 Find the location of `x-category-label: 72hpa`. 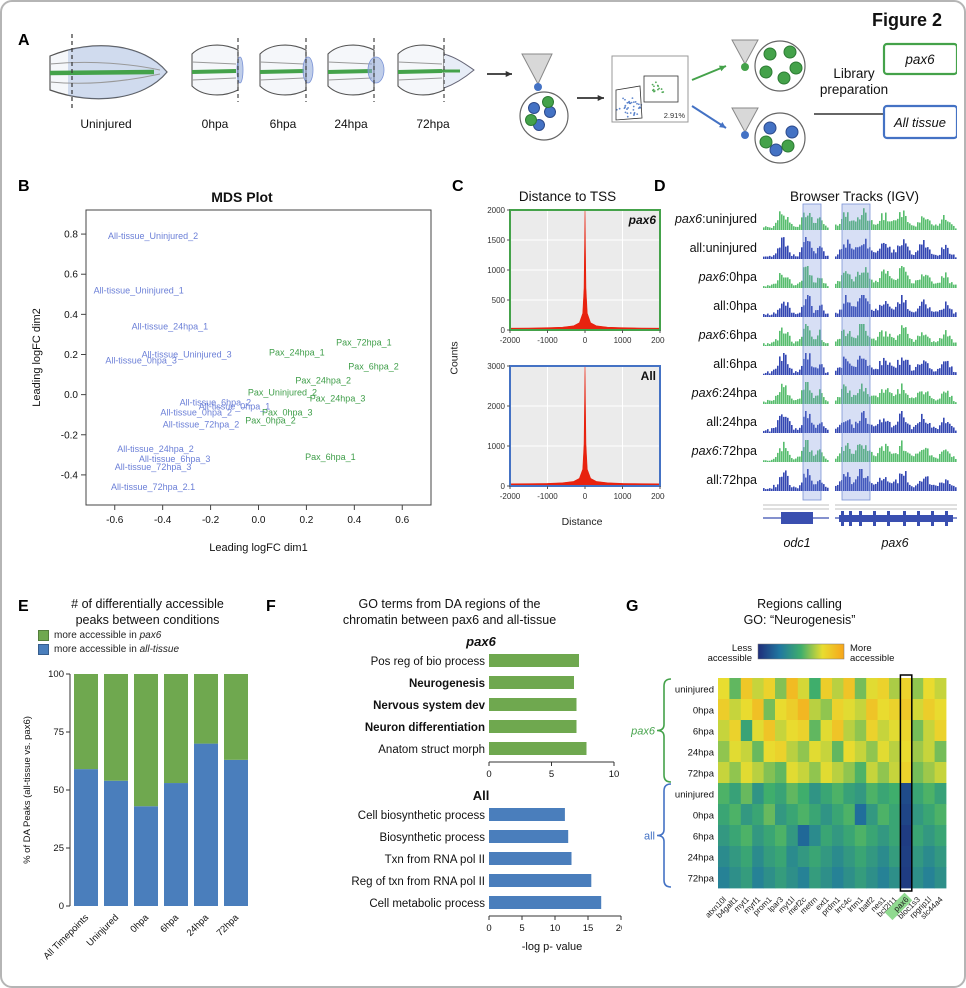

x-category-label: 72hpa is located at coordinates (228, 925).